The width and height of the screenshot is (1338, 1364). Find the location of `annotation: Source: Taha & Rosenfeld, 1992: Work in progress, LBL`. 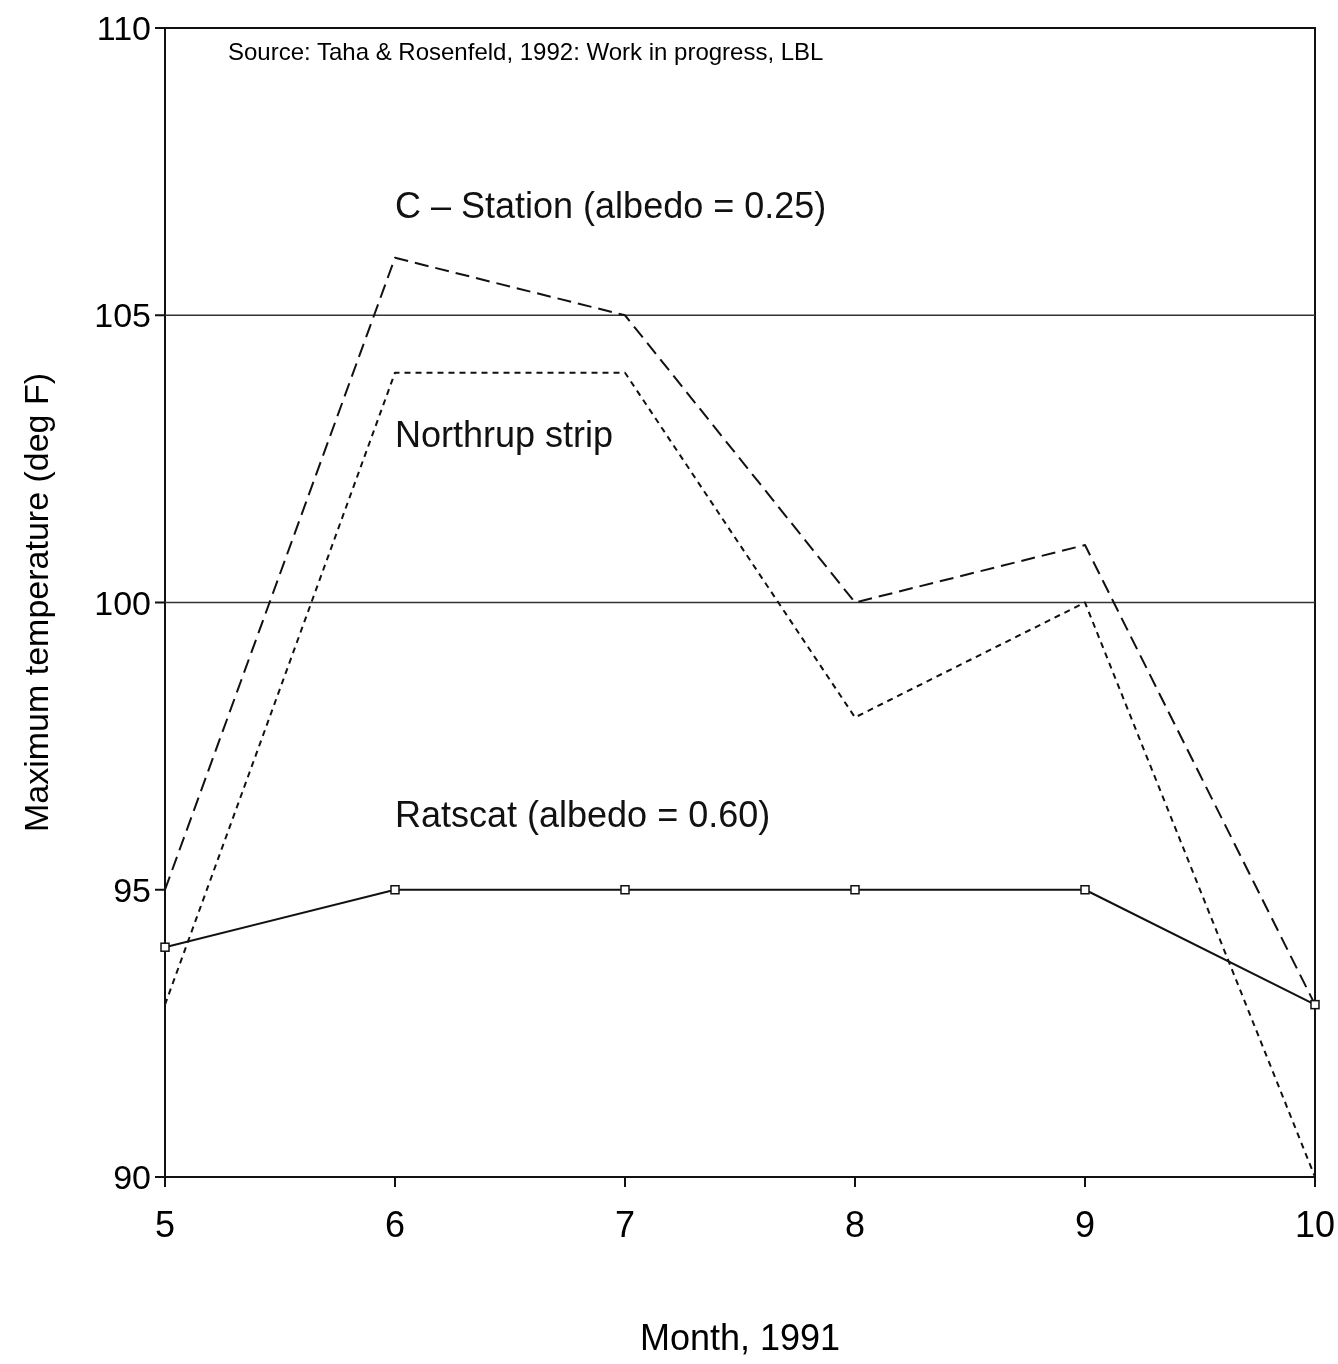

annotation: Source: Taha & Rosenfeld, 1992: Work in progress, LBL is located at coordinates (526, 51).